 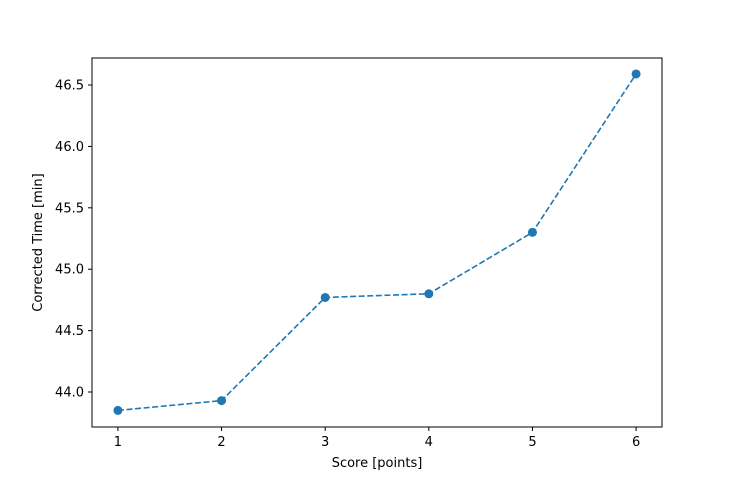 What do you see at coordinates (636, 442) in the screenshot?
I see `x-tick-label: 6` at bounding box center [636, 442].